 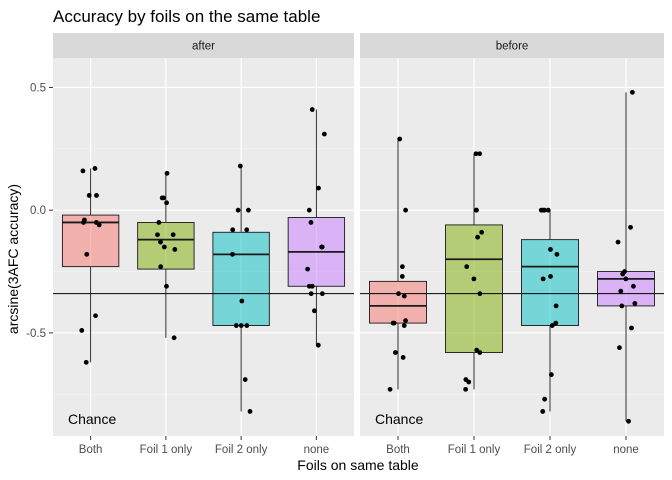 I want to click on box-after-foil-1-only, so click(x=166, y=255).